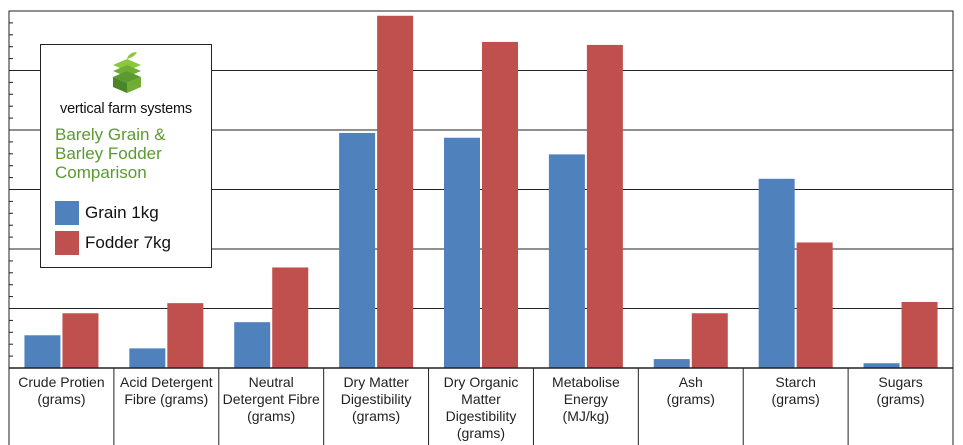 The width and height of the screenshot is (963, 445). I want to click on category-label: Energy, so click(586, 399).